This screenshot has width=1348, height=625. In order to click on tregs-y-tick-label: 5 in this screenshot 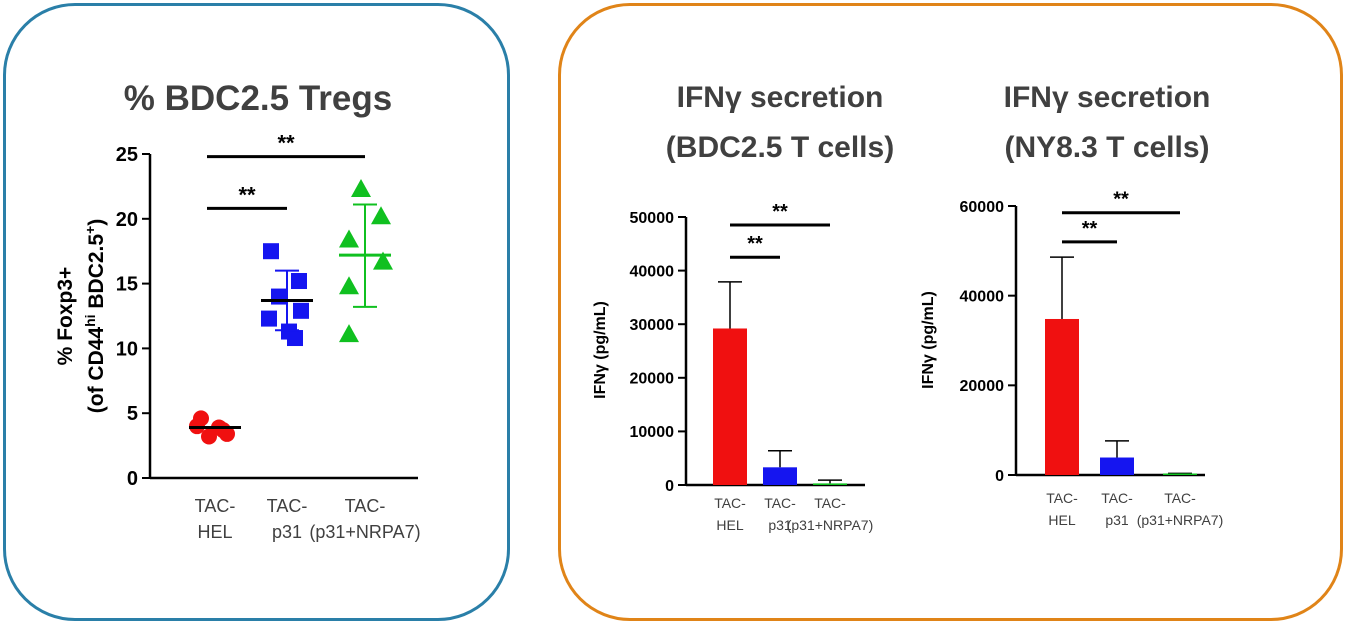, I will do `click(132, 414)`.